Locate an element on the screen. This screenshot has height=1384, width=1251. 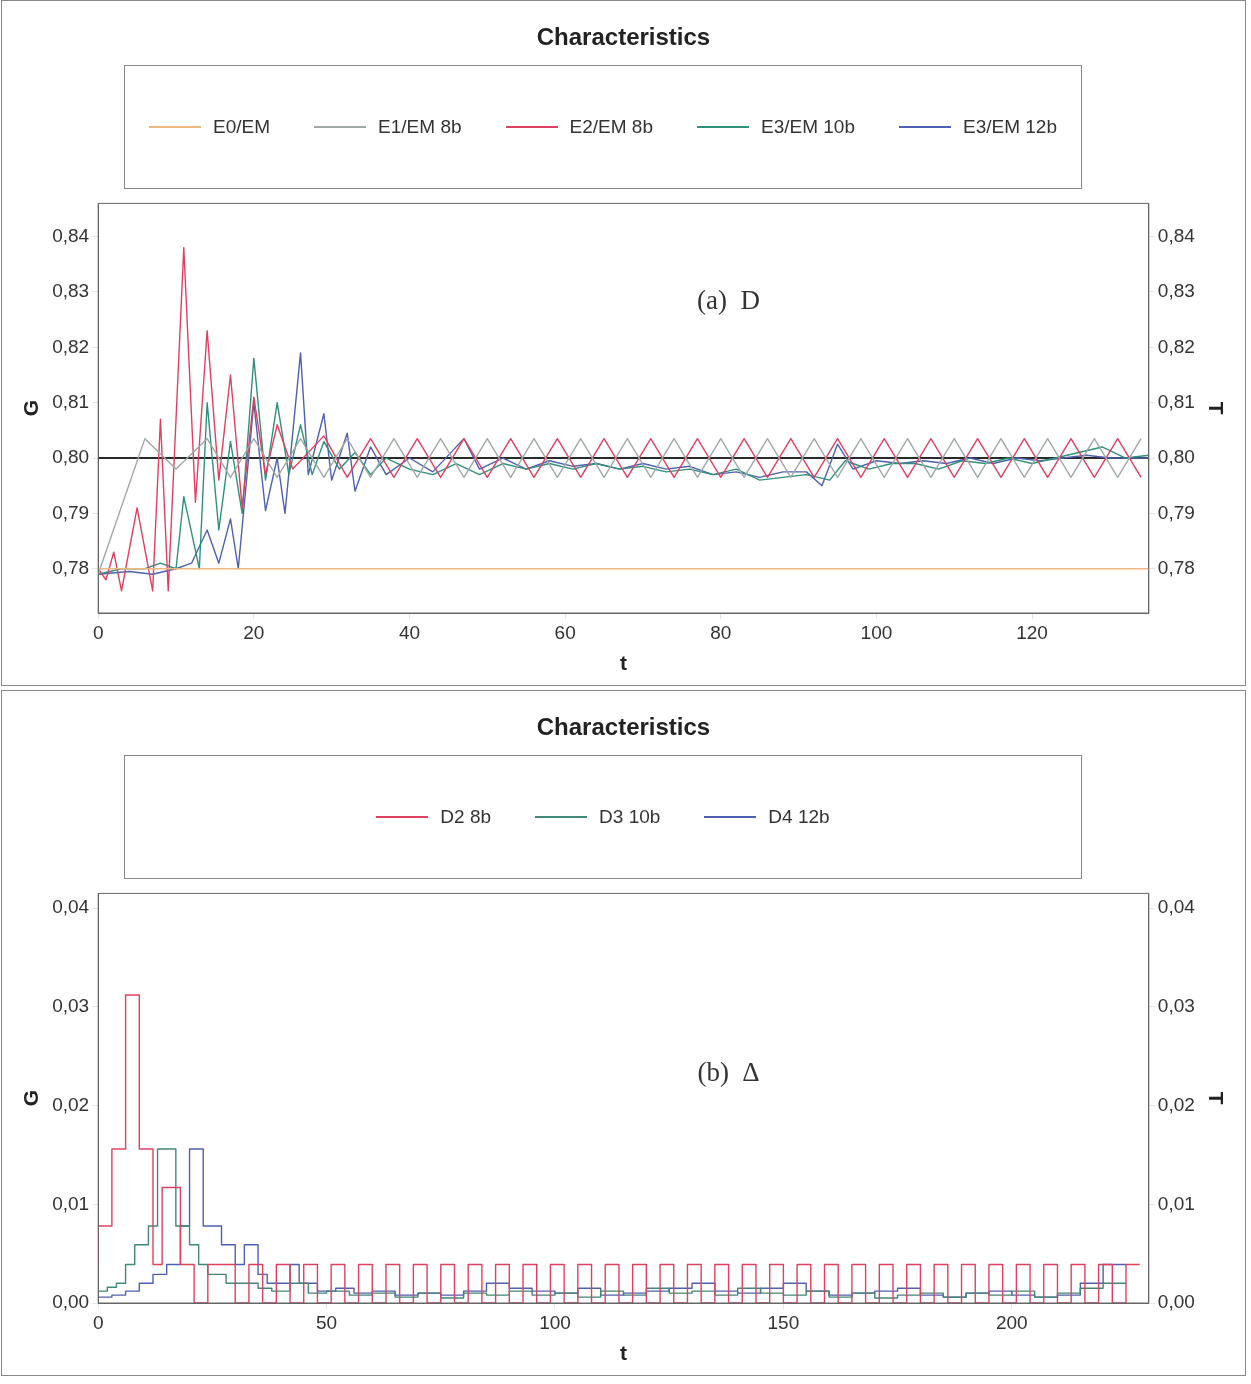
y2-tick-label: 0,84 is located at coordinates (1176, 235).